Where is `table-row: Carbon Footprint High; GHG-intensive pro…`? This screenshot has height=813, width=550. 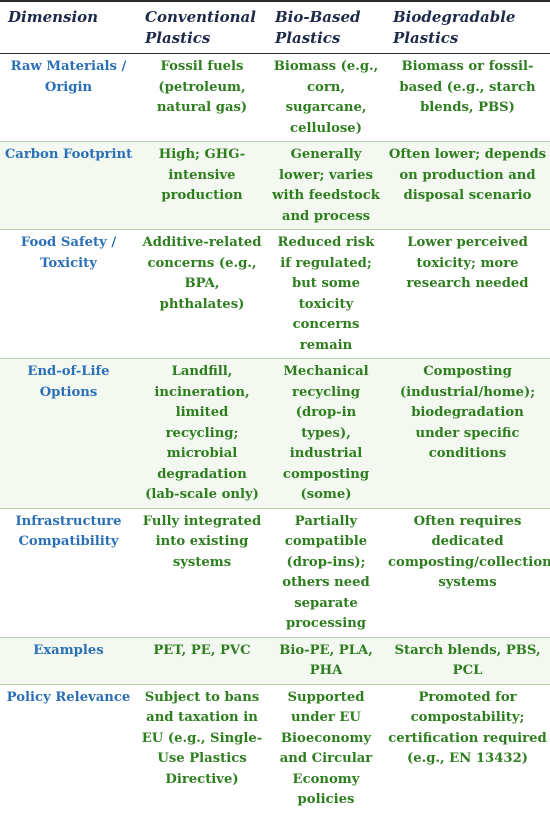 table-row: Carbon Footprint High; GHG-intensive pro… is located at coordinates (275, 185).